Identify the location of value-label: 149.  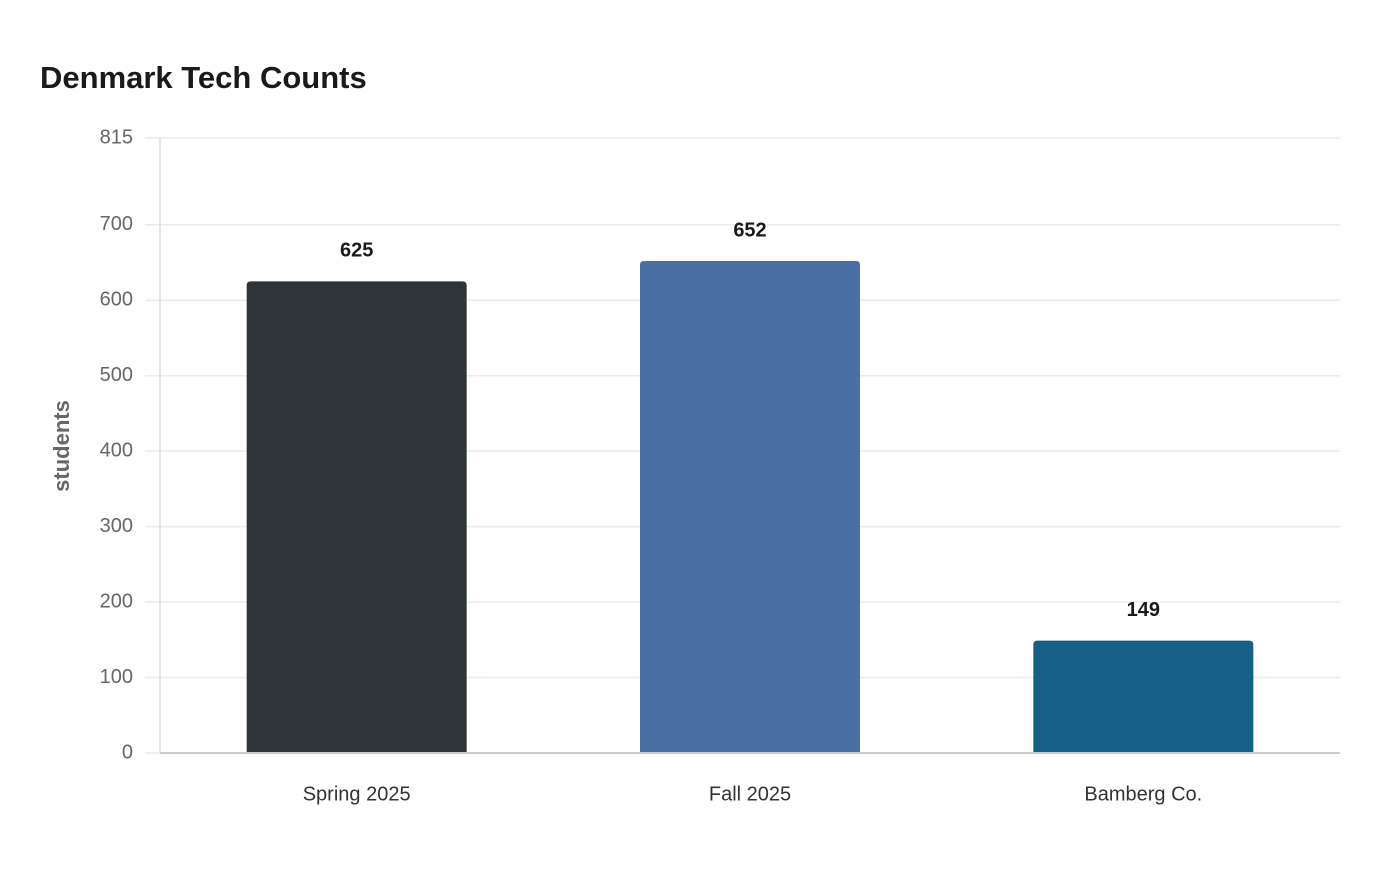
(1143, 610).